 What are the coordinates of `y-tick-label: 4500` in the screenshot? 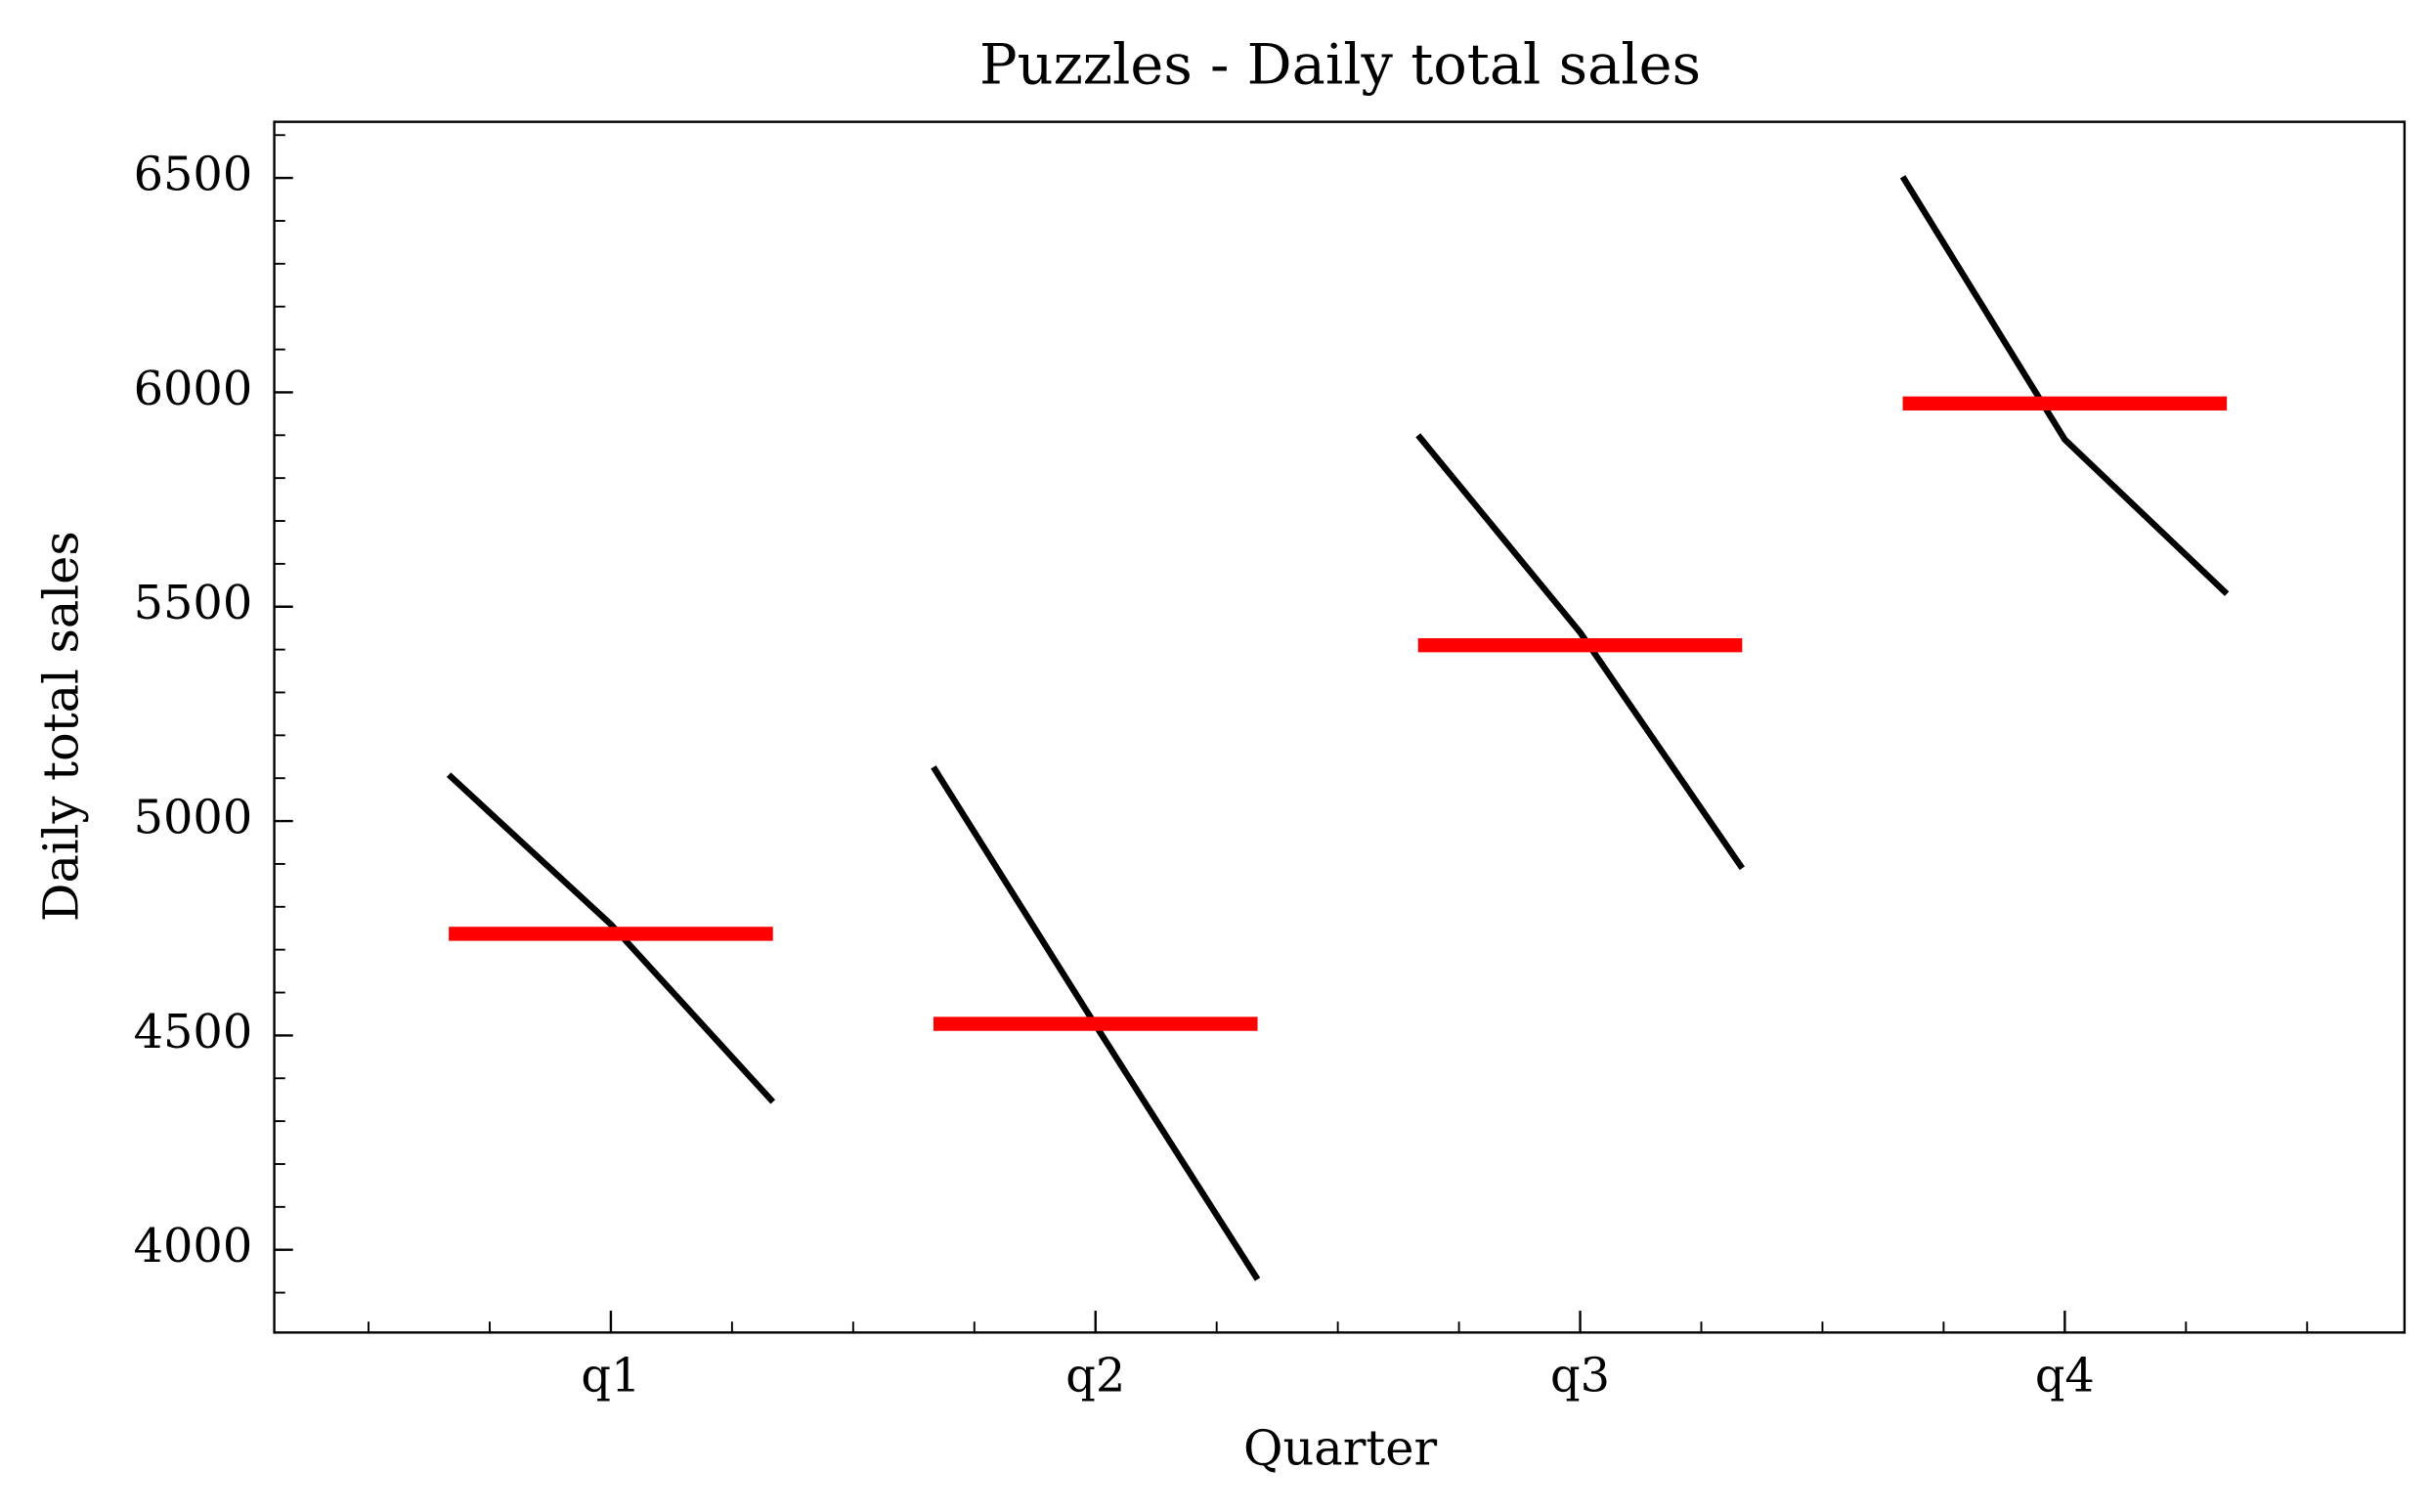 It's located at (193, 1032).